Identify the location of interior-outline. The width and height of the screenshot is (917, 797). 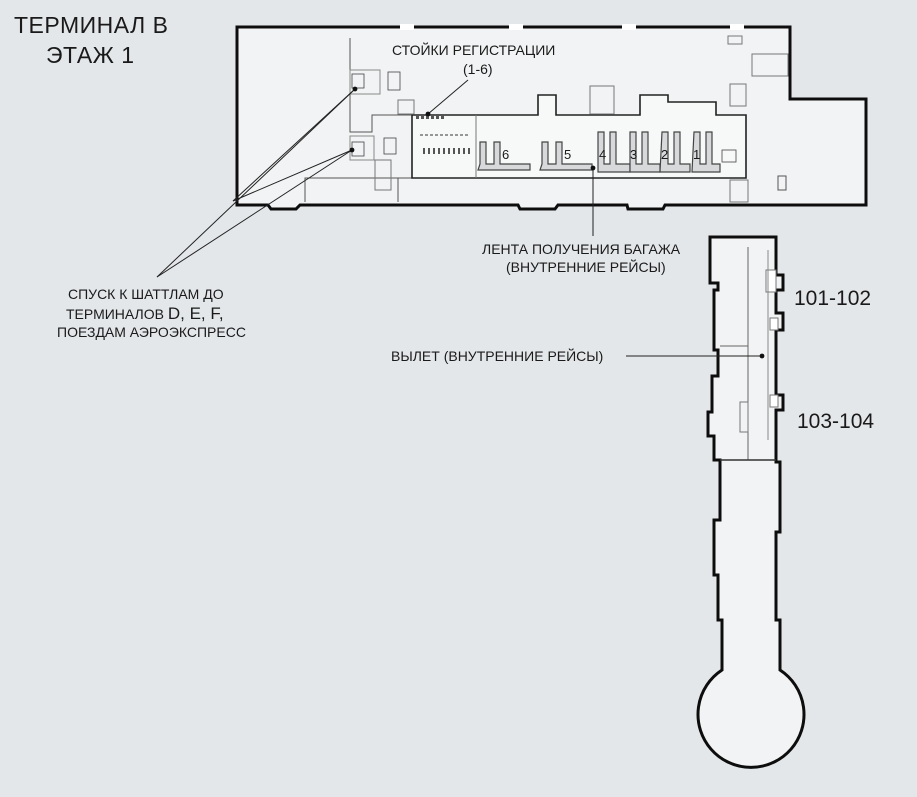
(358, 120).